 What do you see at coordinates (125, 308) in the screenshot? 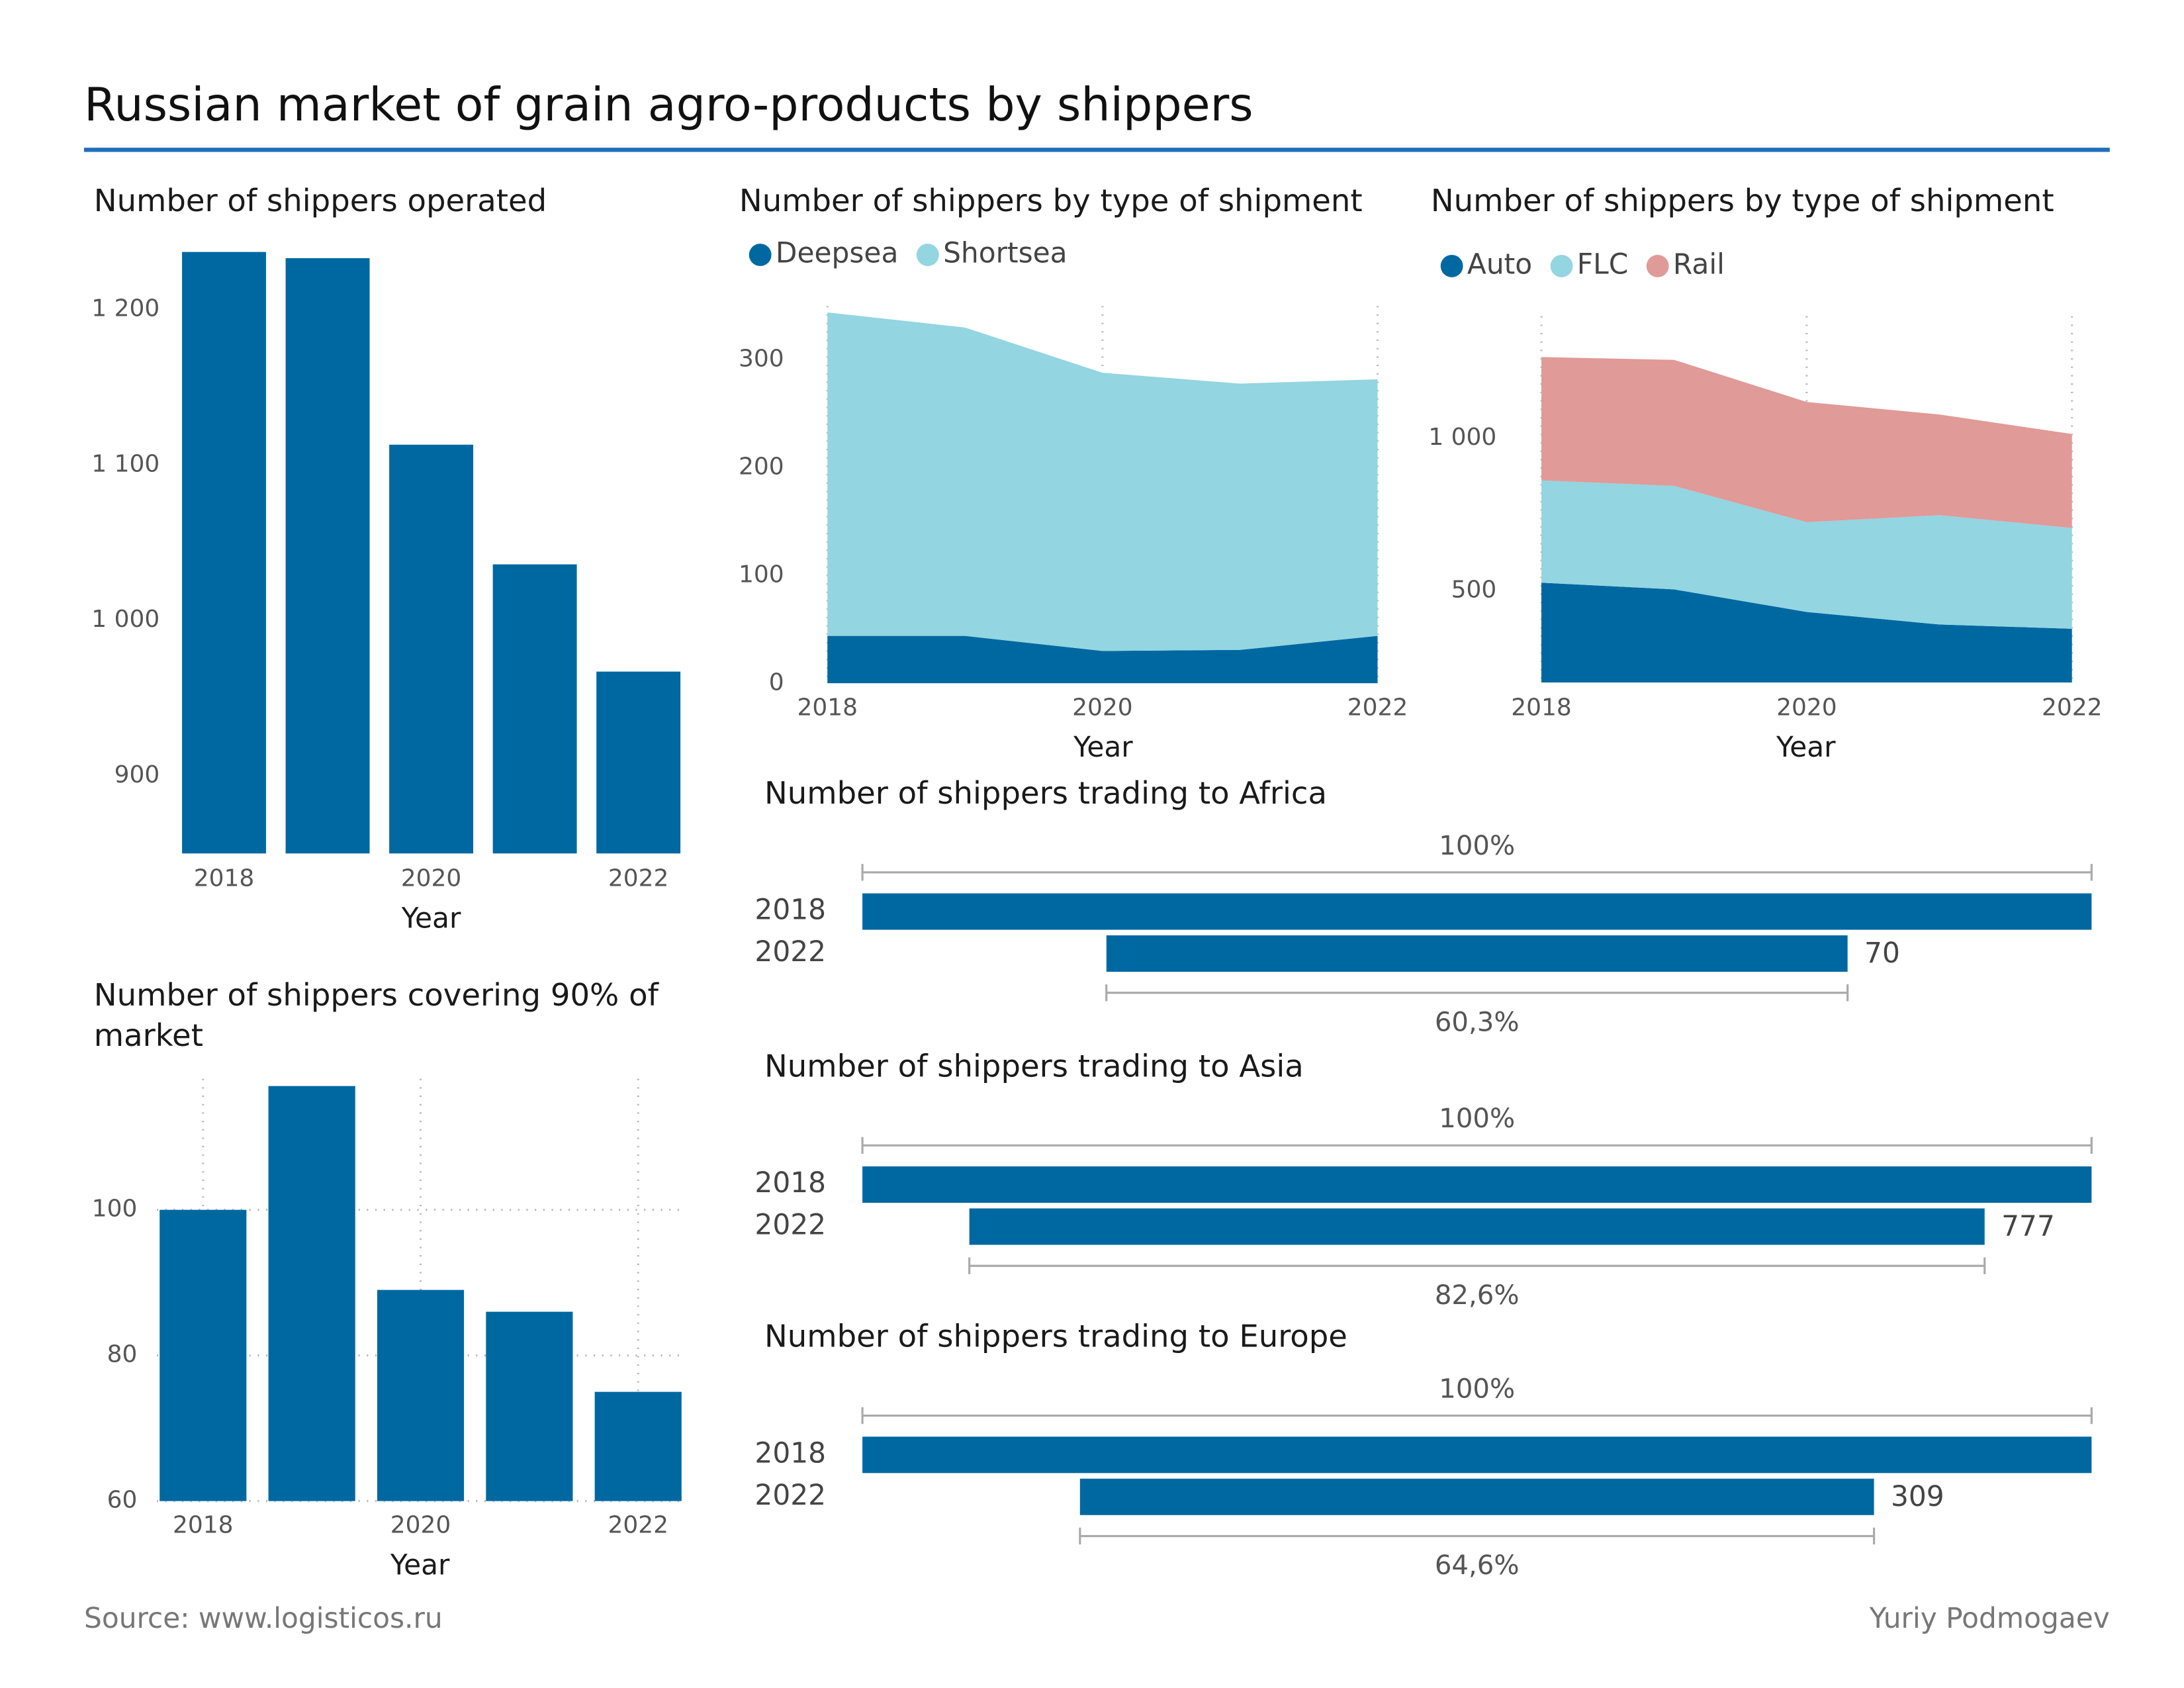
I see `y-tick-label: 1 200` at bounding box center [125, 308].